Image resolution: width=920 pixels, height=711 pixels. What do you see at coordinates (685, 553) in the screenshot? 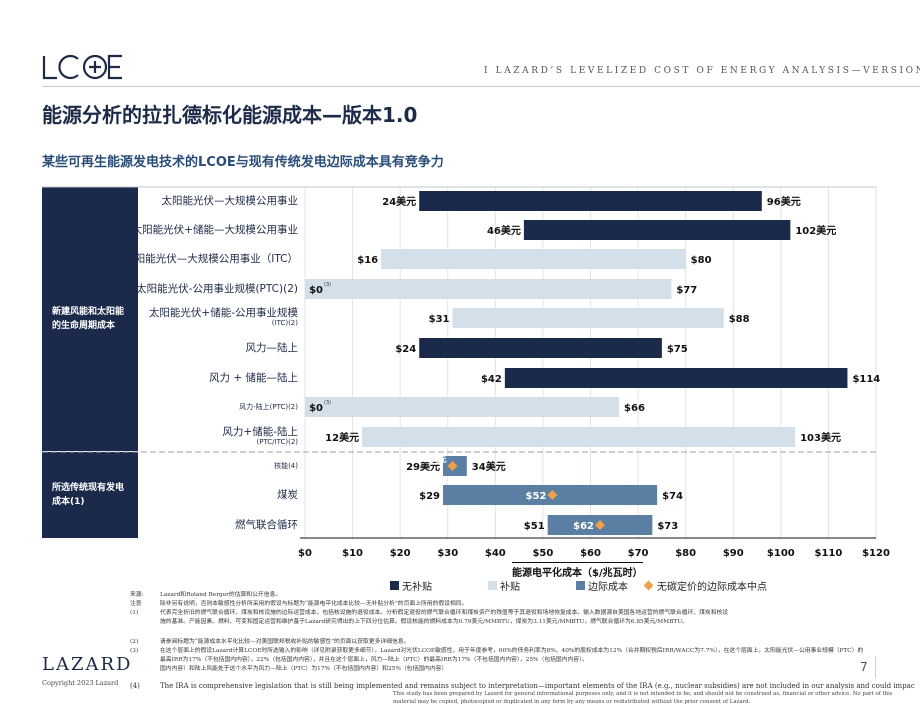
I see `x-tick-label: $80` at bounding box center [685, 553].